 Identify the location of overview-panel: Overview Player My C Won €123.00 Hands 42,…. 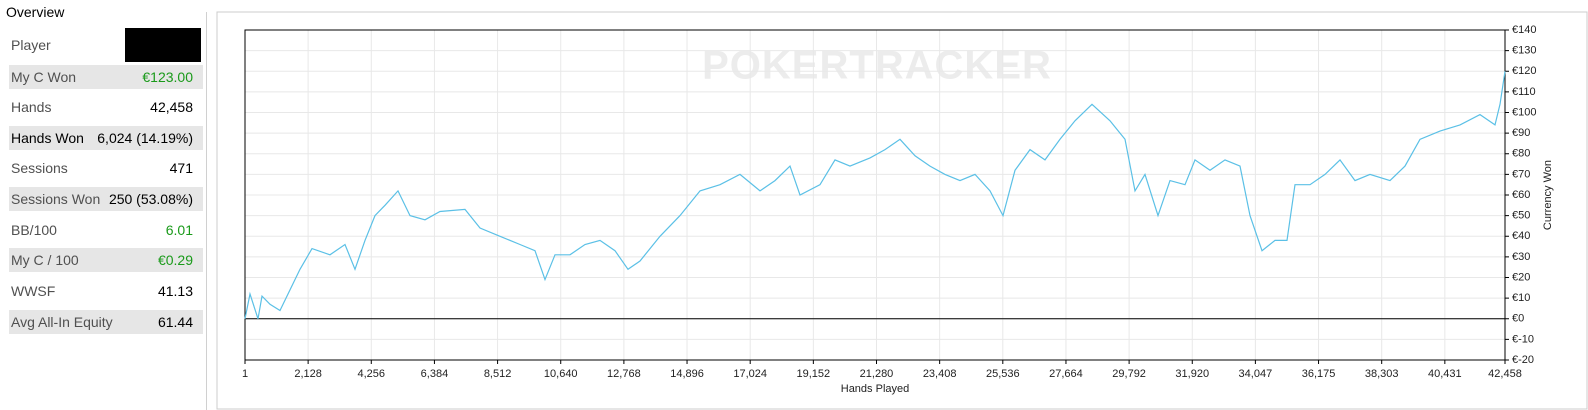
(103, 205).